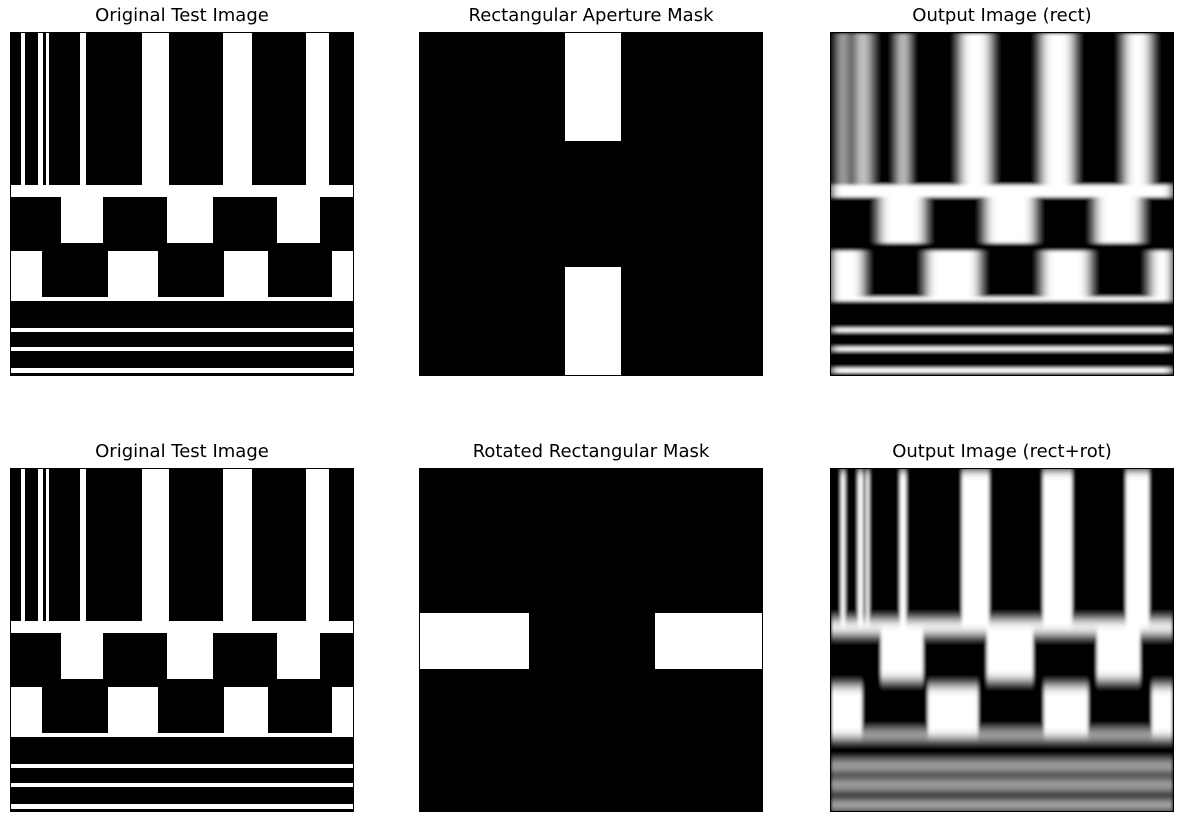  I want to click on output-image-rect, so click(1002, 204).